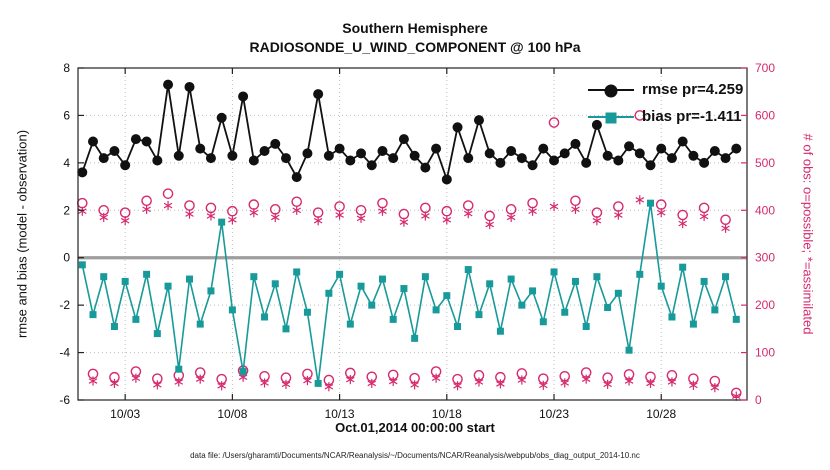 The image size is (830, 470). Describe the element at coordinates (765, 68) in the screenshot. I see `svg-text: 700` at that location.